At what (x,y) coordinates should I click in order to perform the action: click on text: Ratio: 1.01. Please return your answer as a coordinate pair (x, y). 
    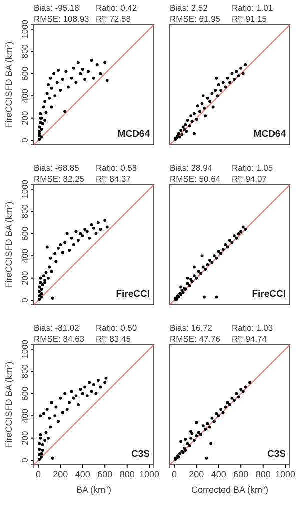
    Looking at the image, I should click on (253, 8).